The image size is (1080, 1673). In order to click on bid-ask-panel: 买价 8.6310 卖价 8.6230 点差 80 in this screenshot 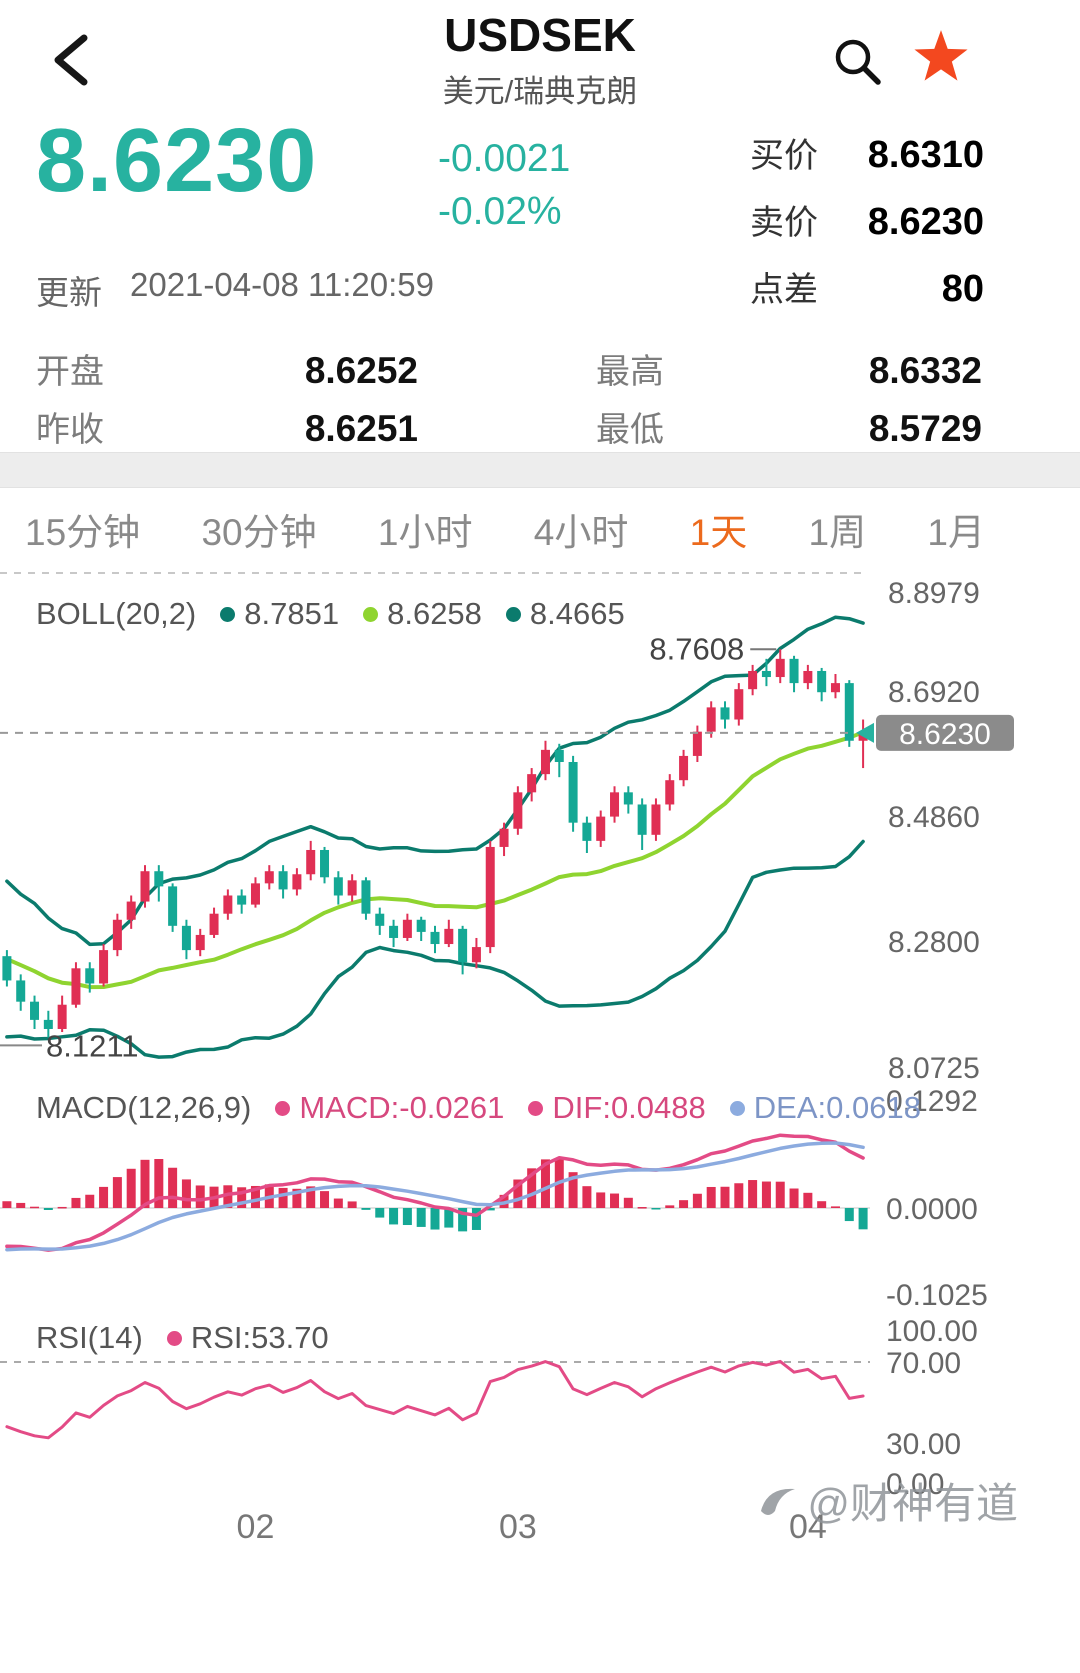, I will do `click(867, 228)`.